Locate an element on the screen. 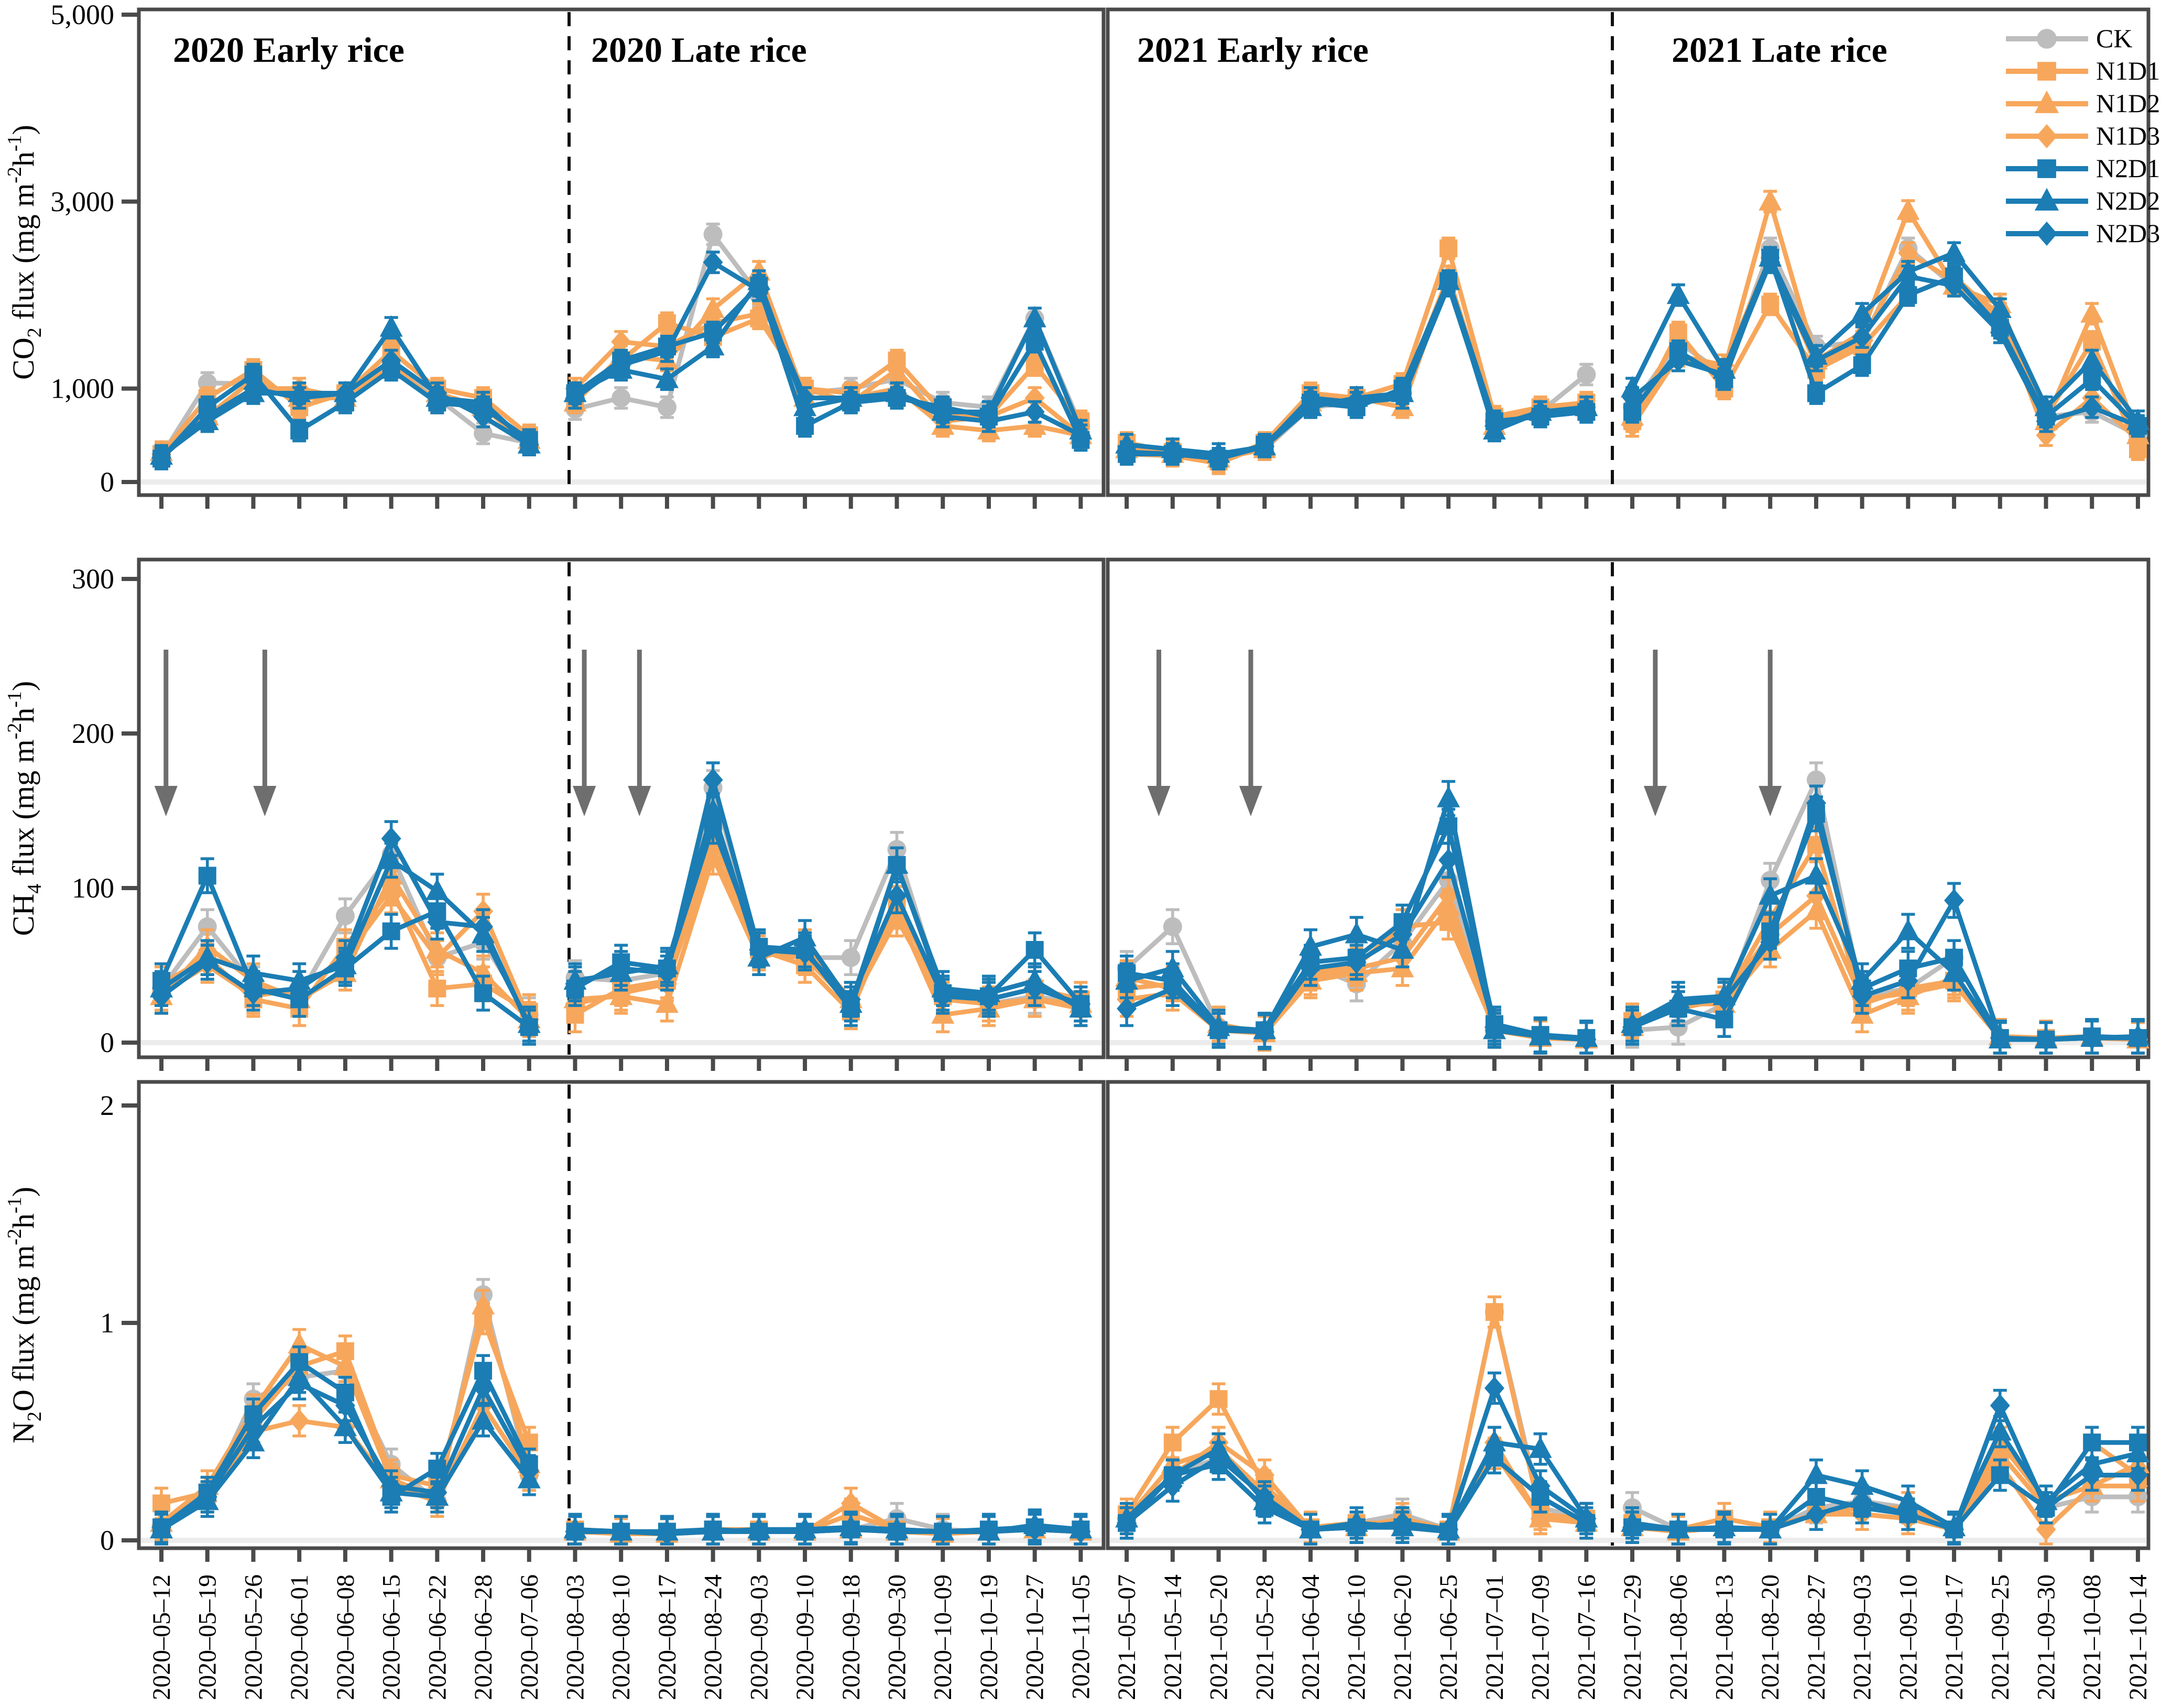 The height and width of the screenshot is (1708, 2161). x-tick-label: 2020–06–28 is located at coordinates (483, 1637).